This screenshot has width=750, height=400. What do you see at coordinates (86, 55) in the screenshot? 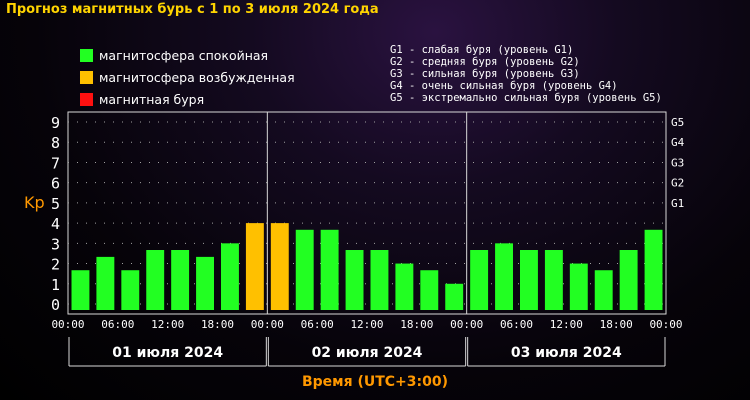
I see `legend-swatch-quiet` at bounding box center [86, 55].